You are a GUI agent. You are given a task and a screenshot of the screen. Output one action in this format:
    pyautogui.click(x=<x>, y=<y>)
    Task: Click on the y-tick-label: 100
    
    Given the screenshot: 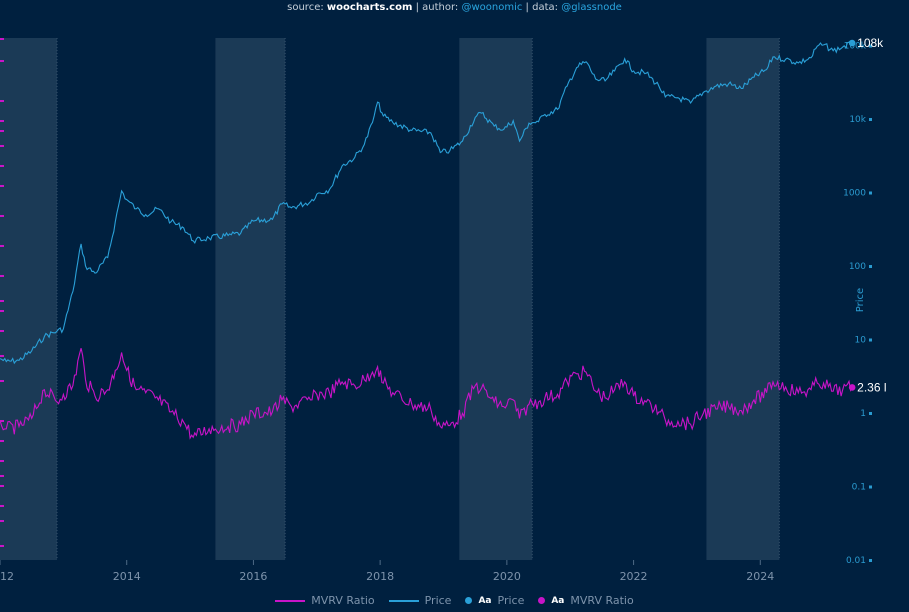 What is the action you would take?
    pyautogui.click(x=857, y=267)
    